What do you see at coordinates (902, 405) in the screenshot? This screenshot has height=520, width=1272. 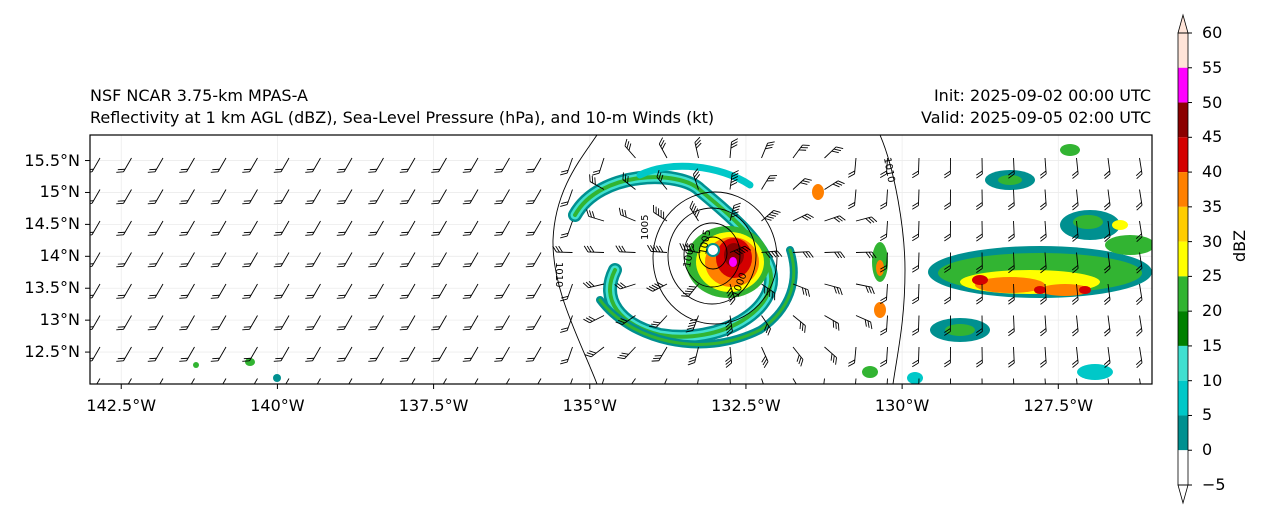 I see `lon-tick-label: 130°W` at bounding box center [902, 405].